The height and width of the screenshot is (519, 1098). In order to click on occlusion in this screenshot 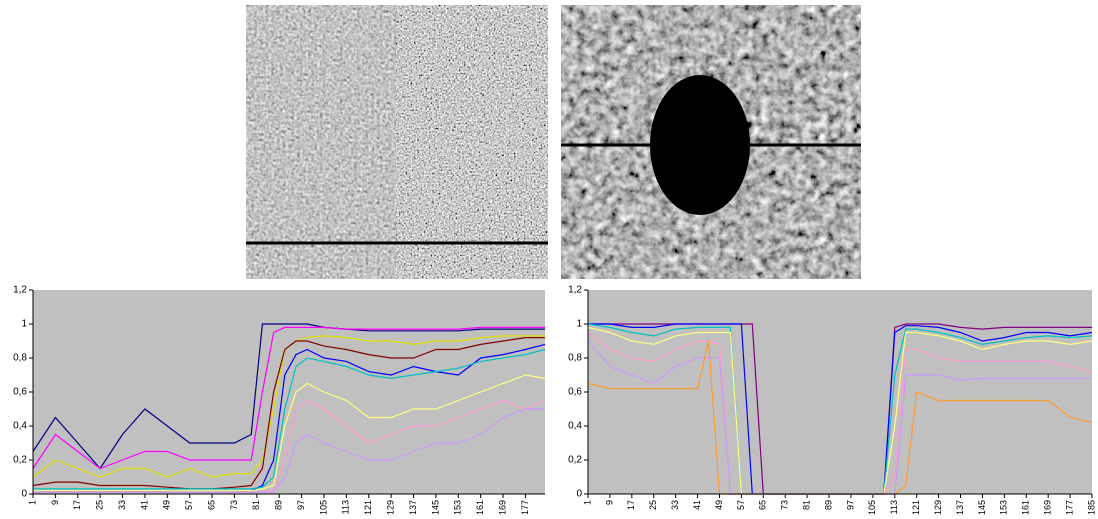, I will do `click(700, 145)`.